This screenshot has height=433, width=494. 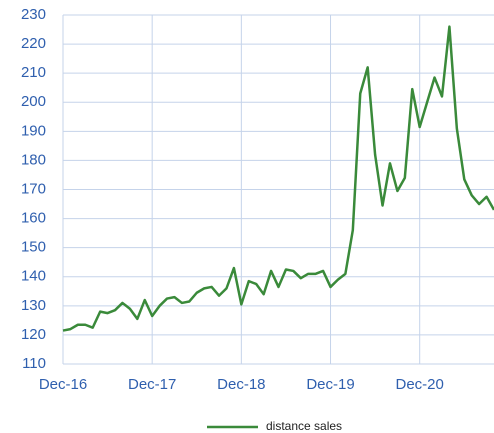 What do you see at coordinates (63, 384) in the screenshot?
I see `x-tick-label: Dec-16` at bounding box center [63, 384].